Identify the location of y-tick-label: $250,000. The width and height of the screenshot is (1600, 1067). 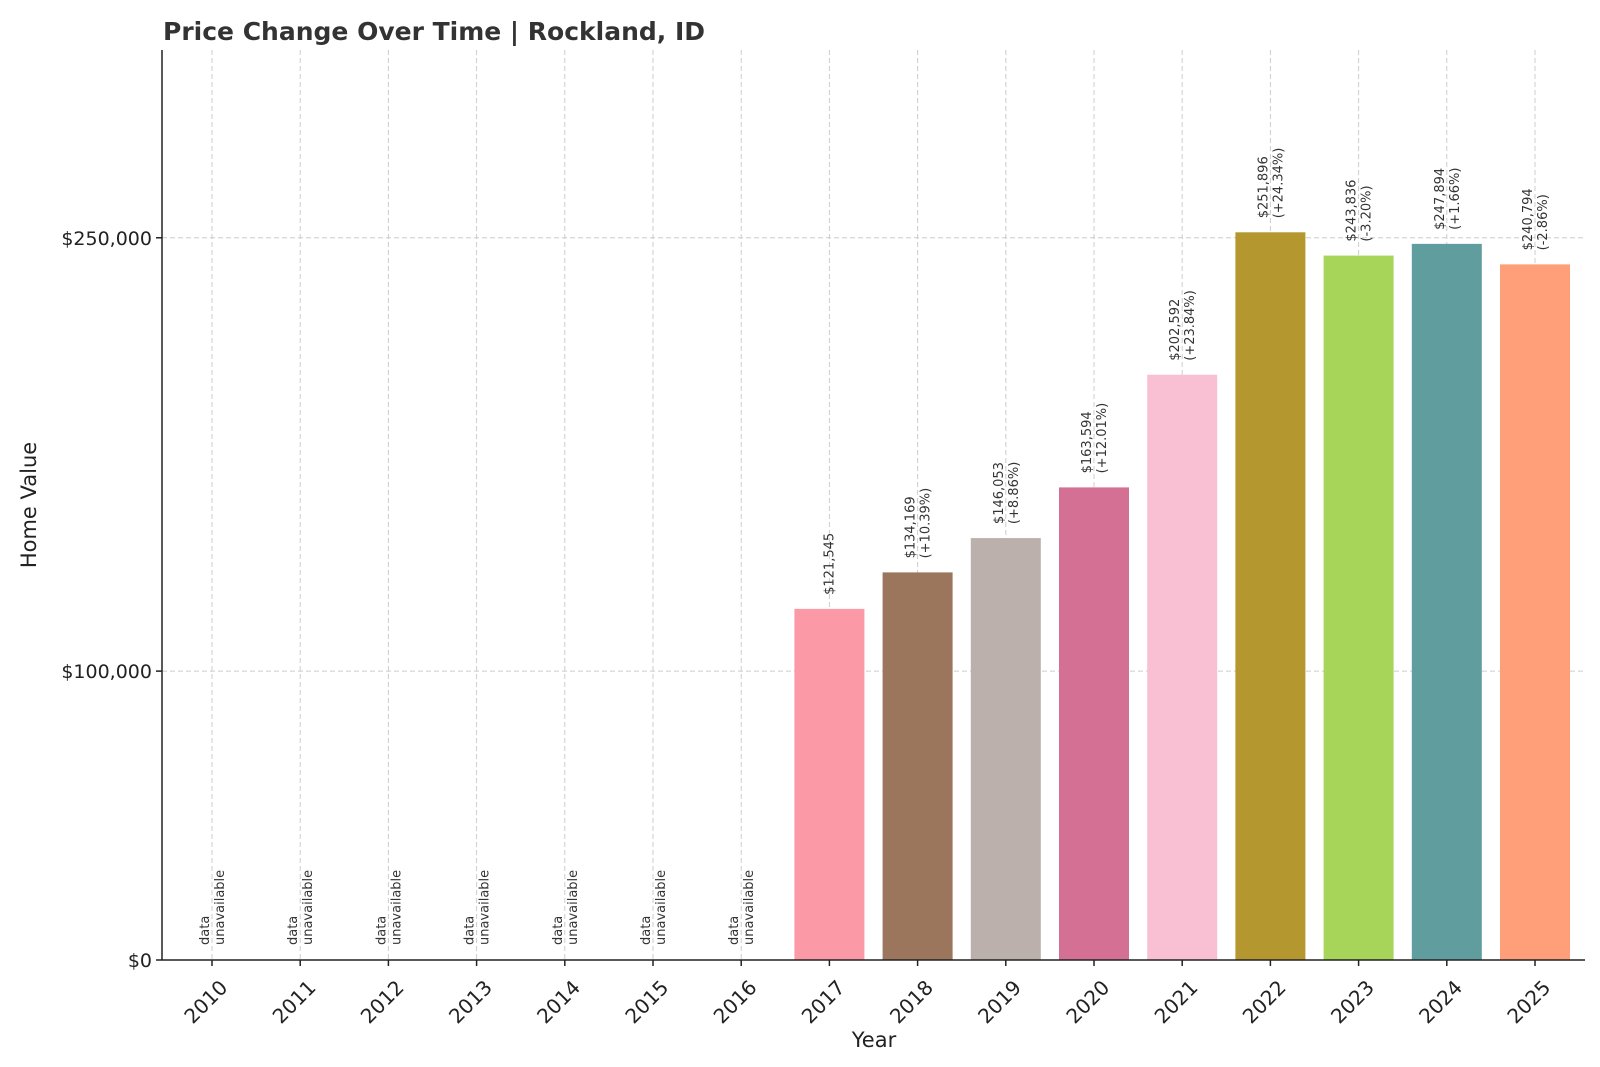
(106, 239).